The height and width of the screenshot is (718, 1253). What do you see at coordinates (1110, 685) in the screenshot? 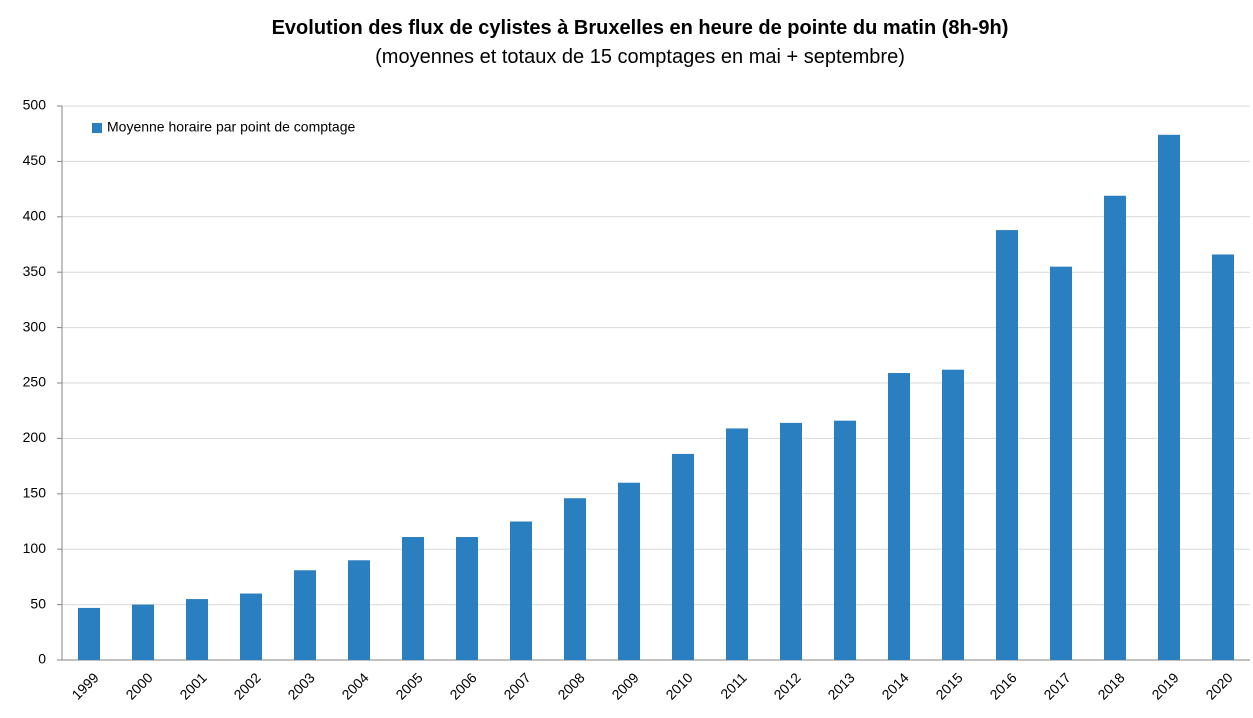
I see `x-tick-label: 2018` at bounding box center [1110, 685].